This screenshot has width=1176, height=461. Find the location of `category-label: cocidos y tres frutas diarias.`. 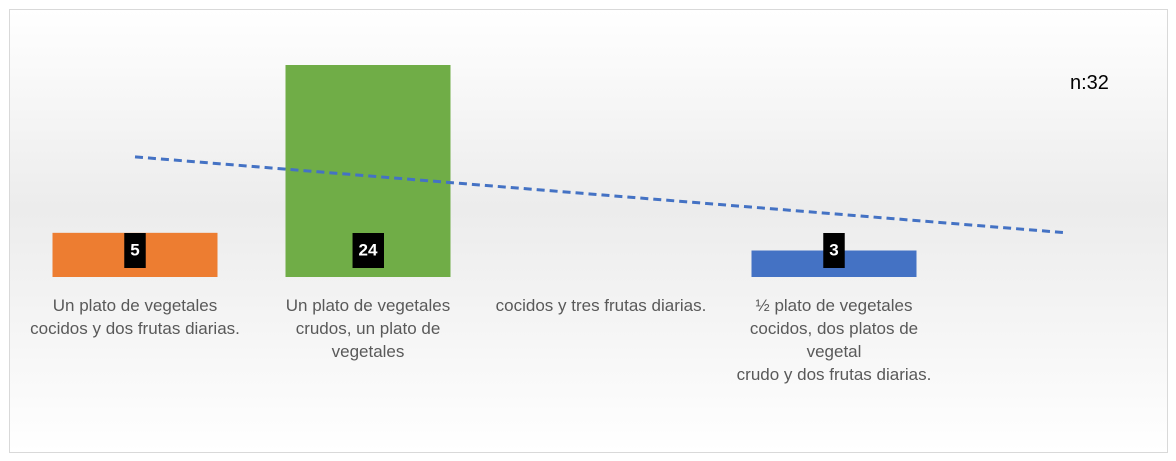

category-label: cocidos y tres frutas diarias. is located at coordinates (601, 305).